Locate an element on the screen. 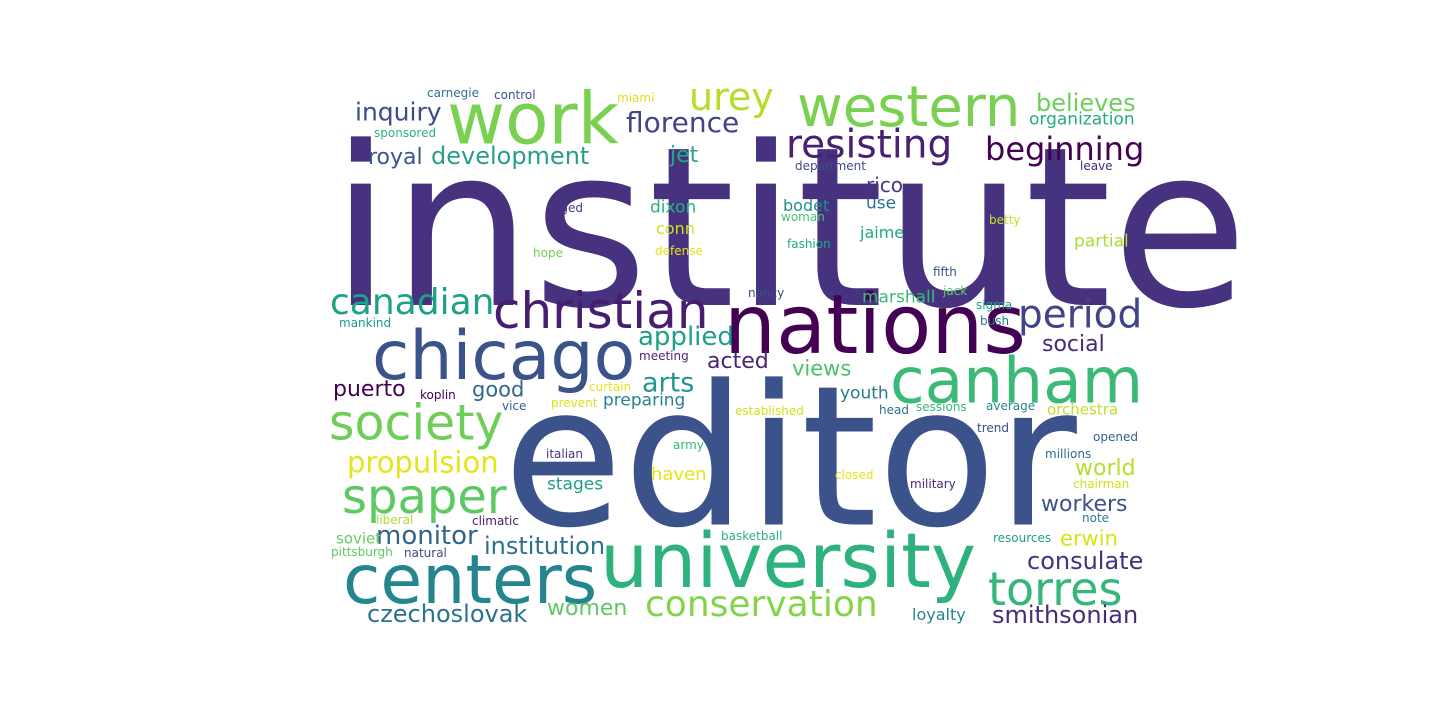 This screenshot has height=720, width=1440. word-conn: conn is located at coordinates (675, 228).